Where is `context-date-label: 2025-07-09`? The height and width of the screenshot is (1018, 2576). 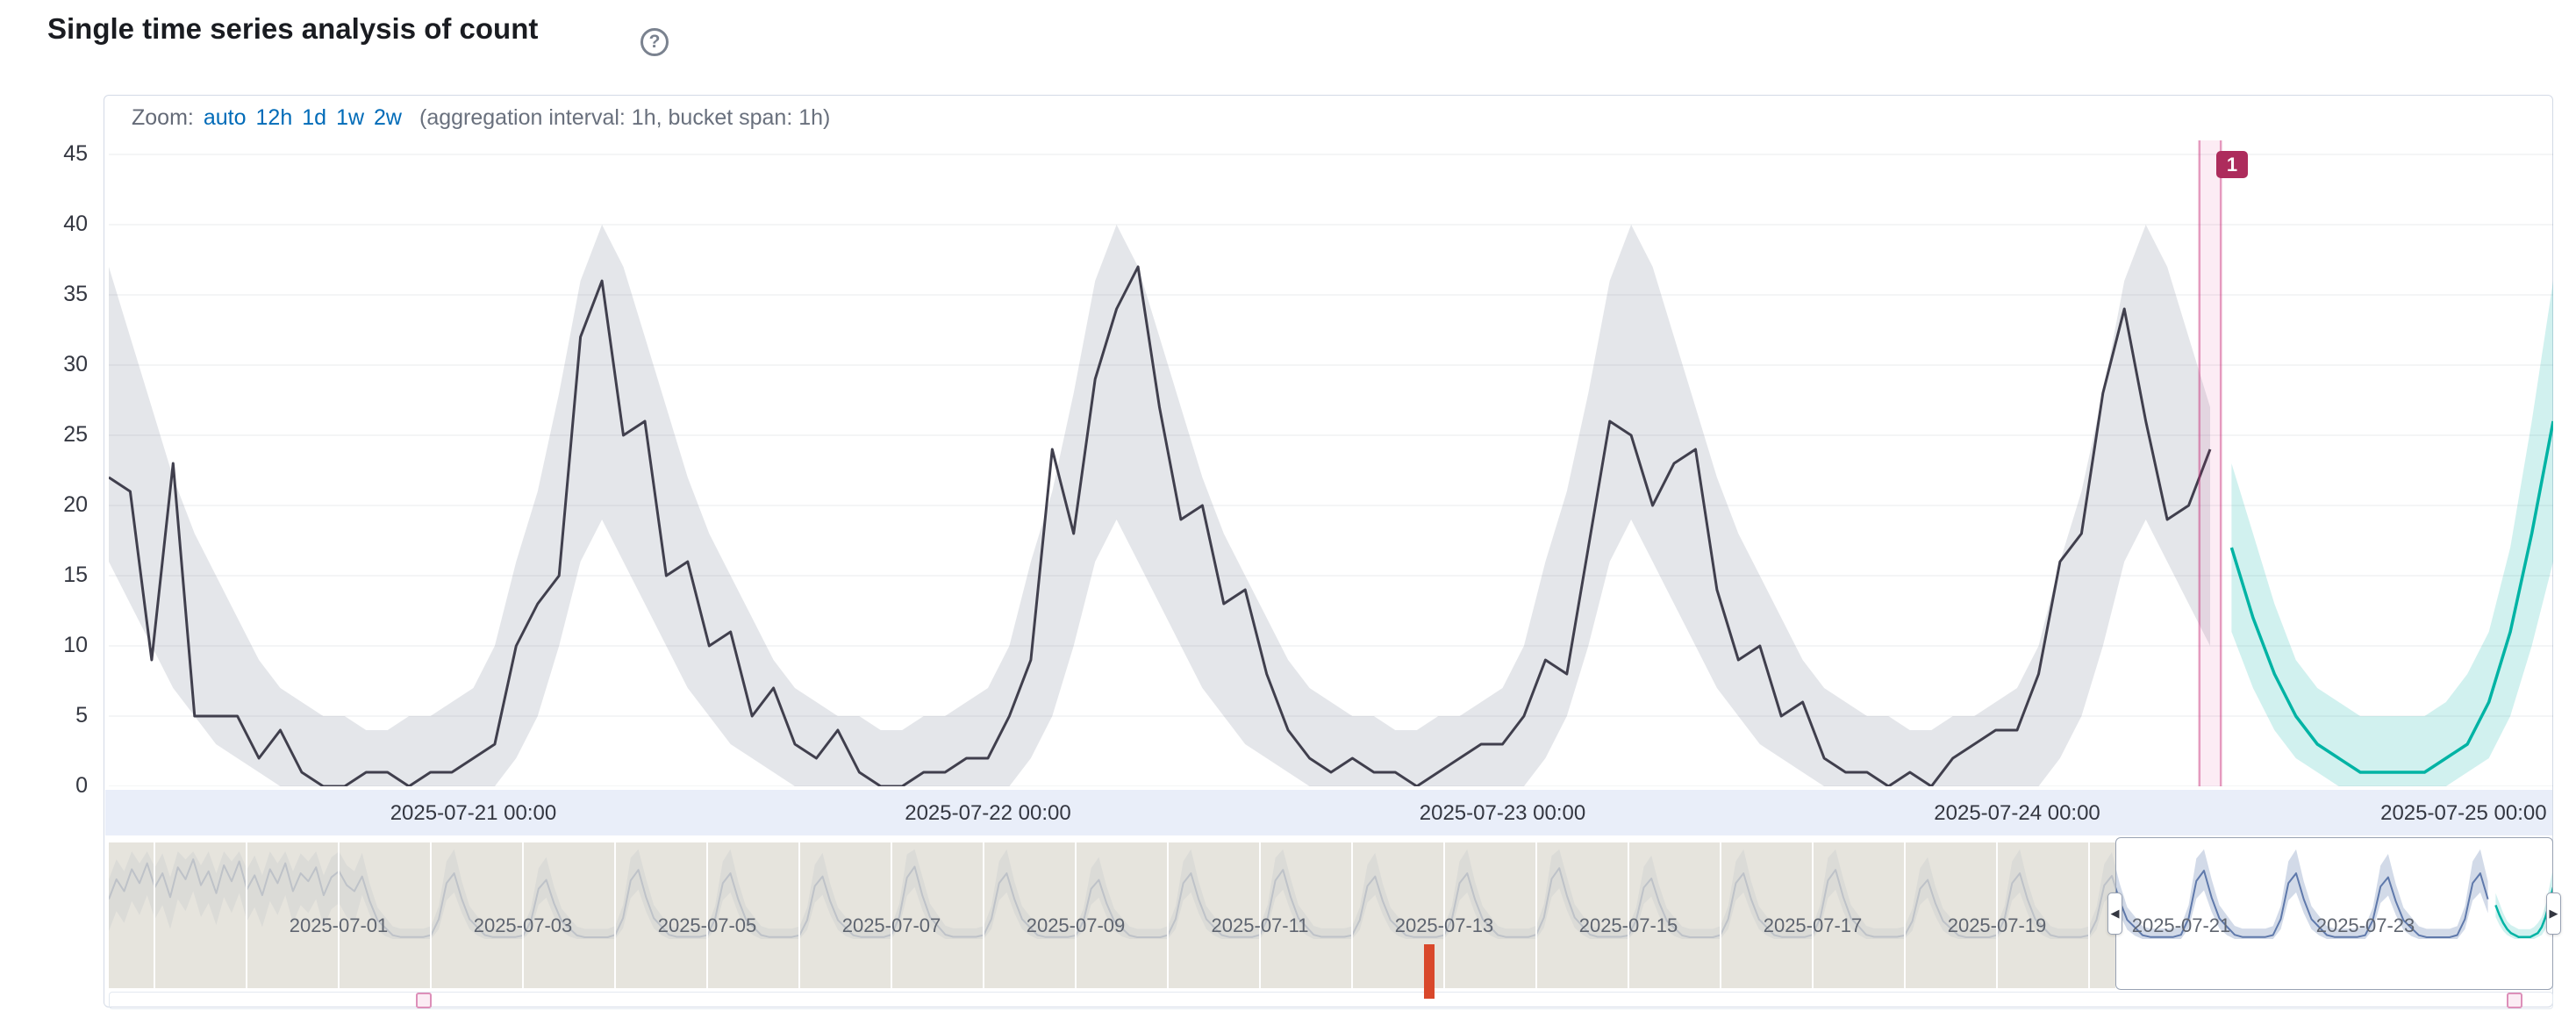 context-date-label: 2025-07-09 is located at coordinates (1076, 925).